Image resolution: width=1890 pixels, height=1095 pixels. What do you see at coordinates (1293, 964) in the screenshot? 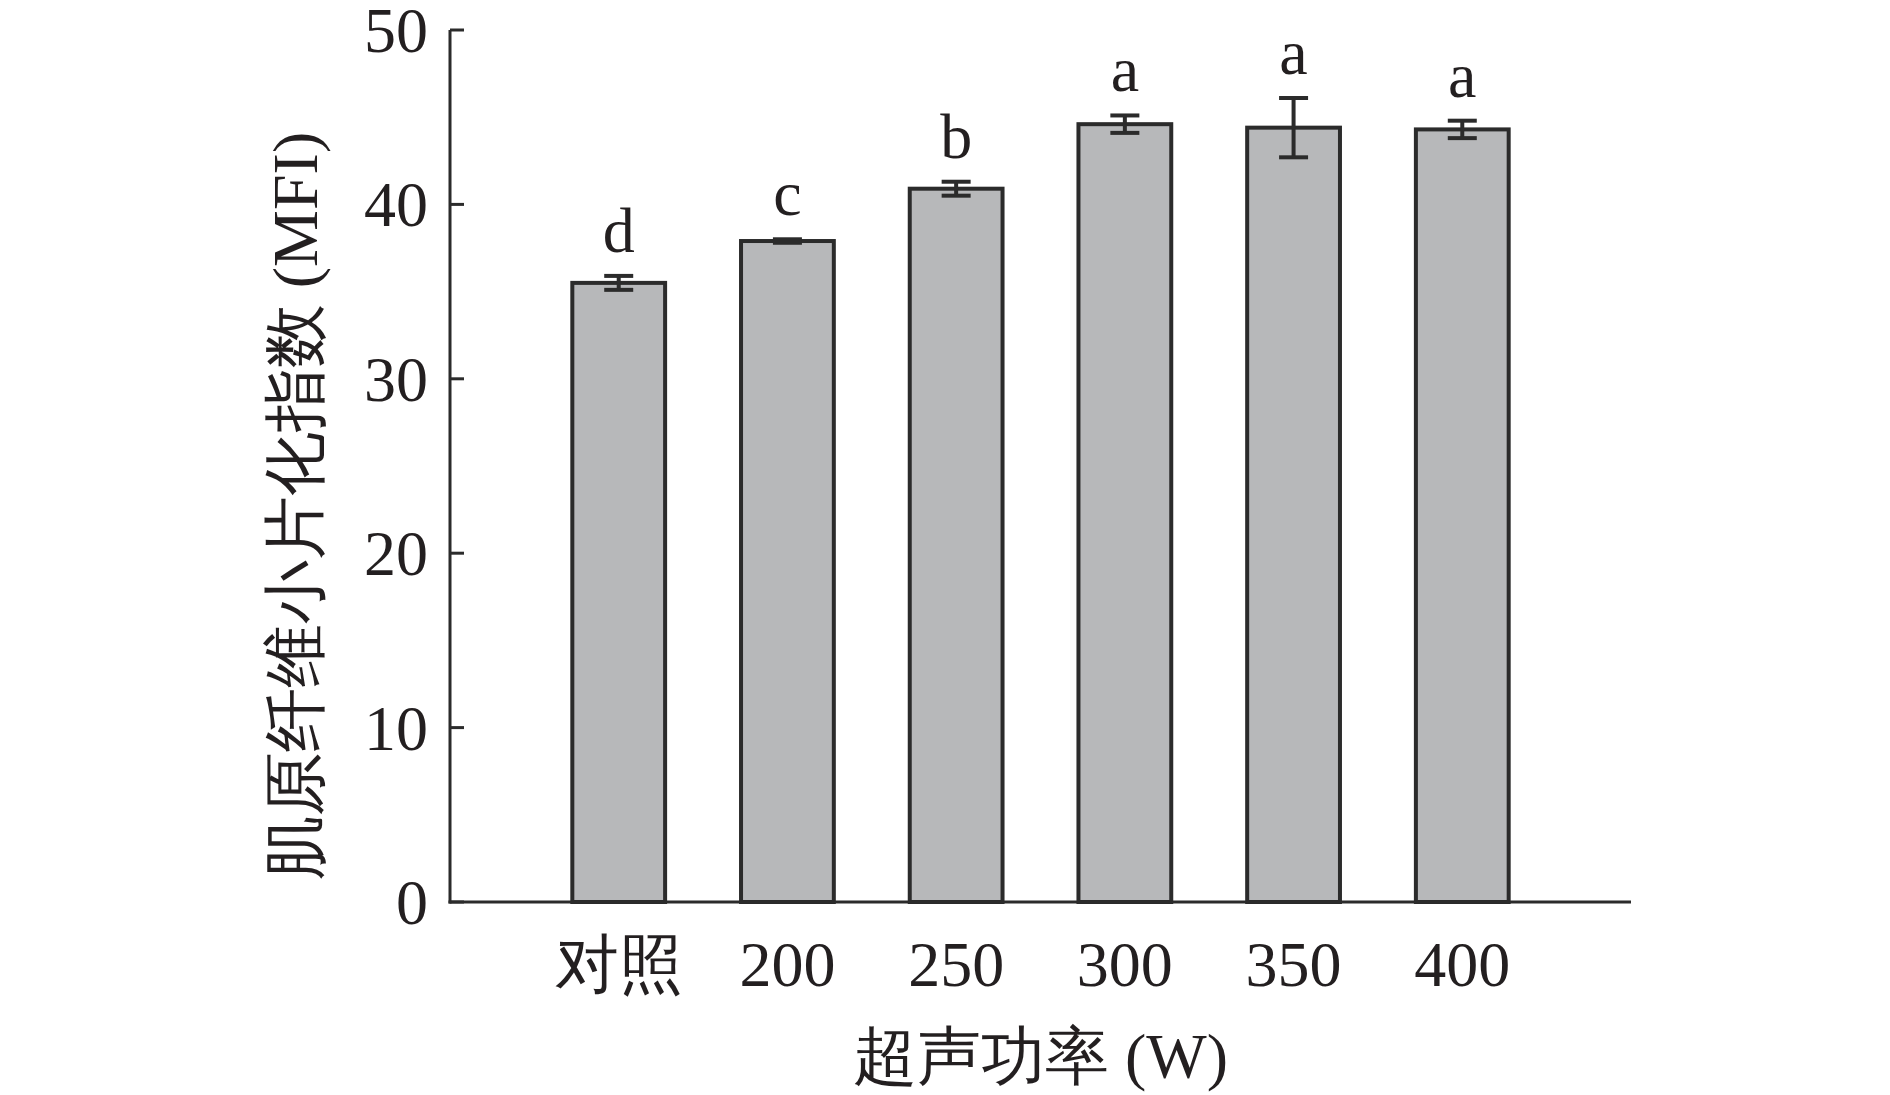
I see `x-tick-label: 350` at bounding box center [1293, 964].